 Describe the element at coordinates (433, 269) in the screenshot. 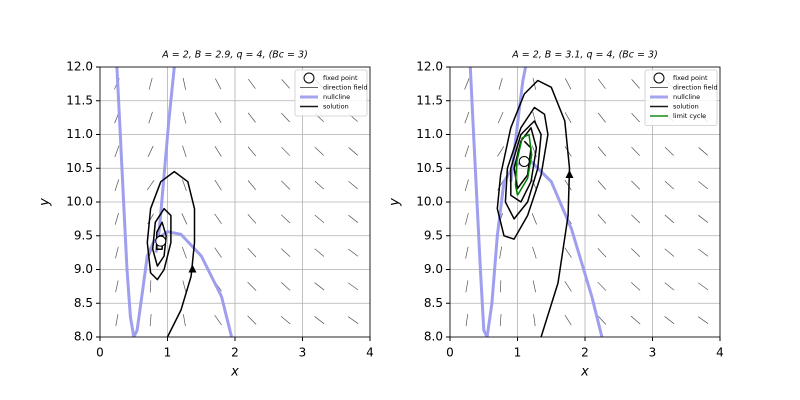

I see `y-tick-label: 9.0` at that location.